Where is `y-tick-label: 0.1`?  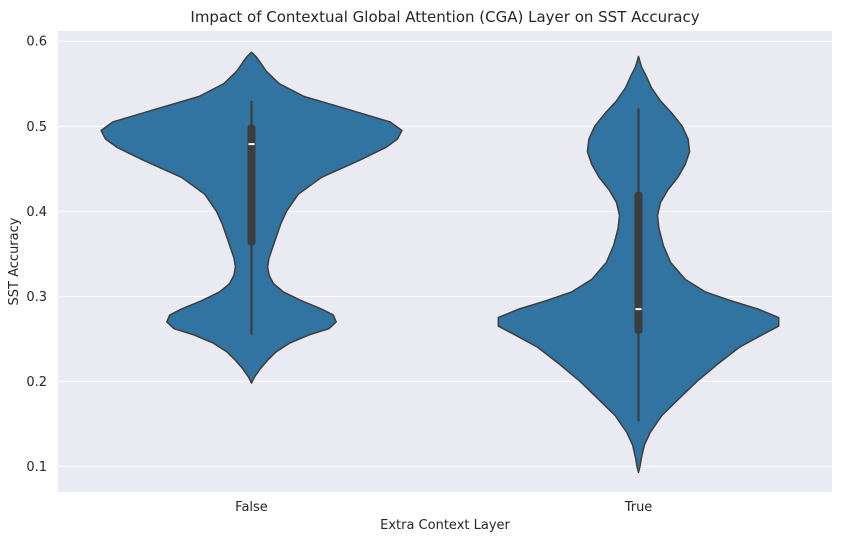 y-tick-label: 0.1 is located at coordinates (36, 467).